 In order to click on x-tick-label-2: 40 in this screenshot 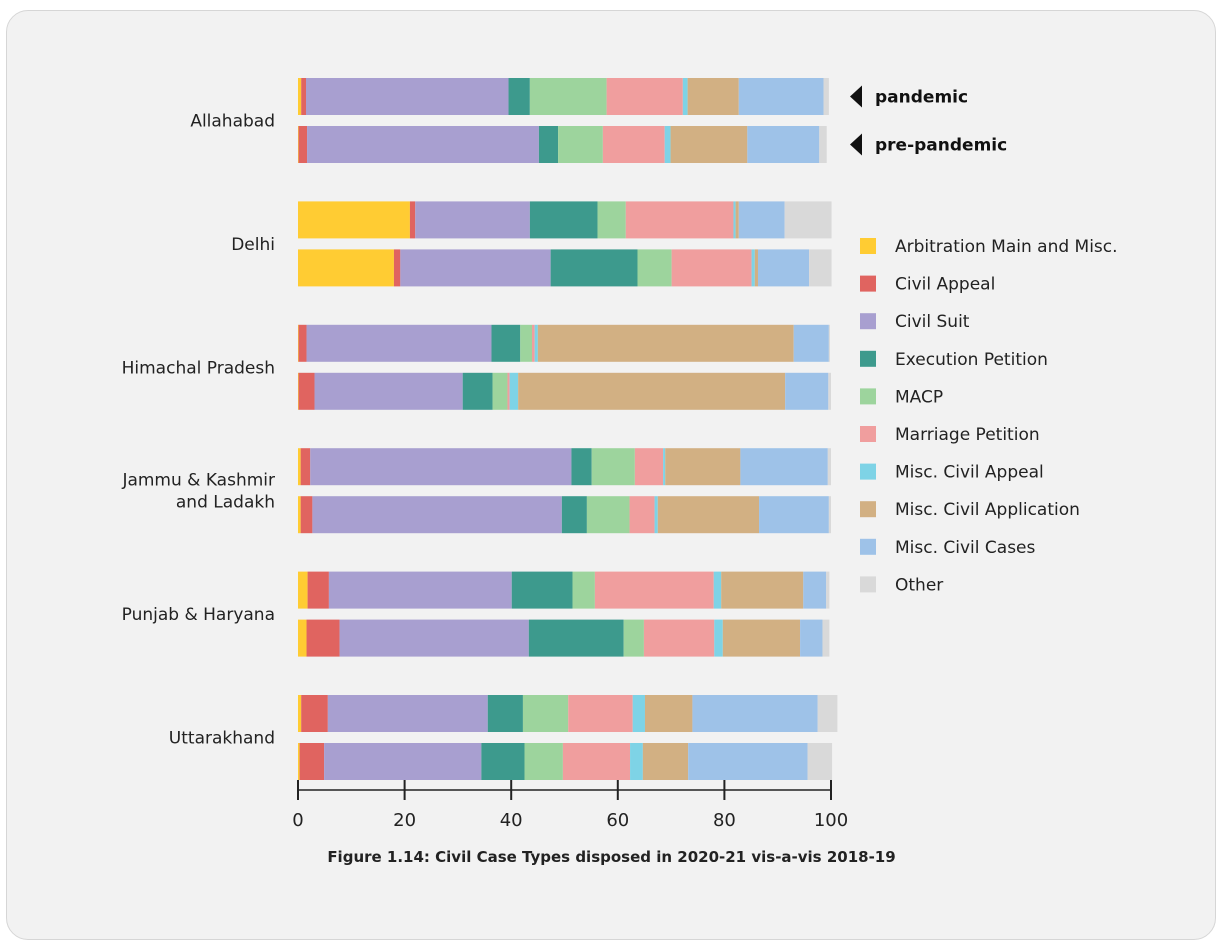, I will do `click(511, 820)`.